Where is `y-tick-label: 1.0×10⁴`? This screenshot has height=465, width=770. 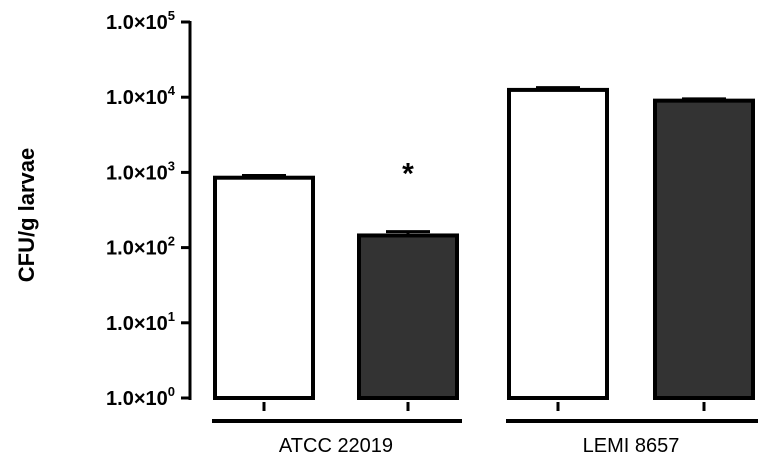
y-tick-label: 1.0×10⁴ is located at coordinates (141, 96).